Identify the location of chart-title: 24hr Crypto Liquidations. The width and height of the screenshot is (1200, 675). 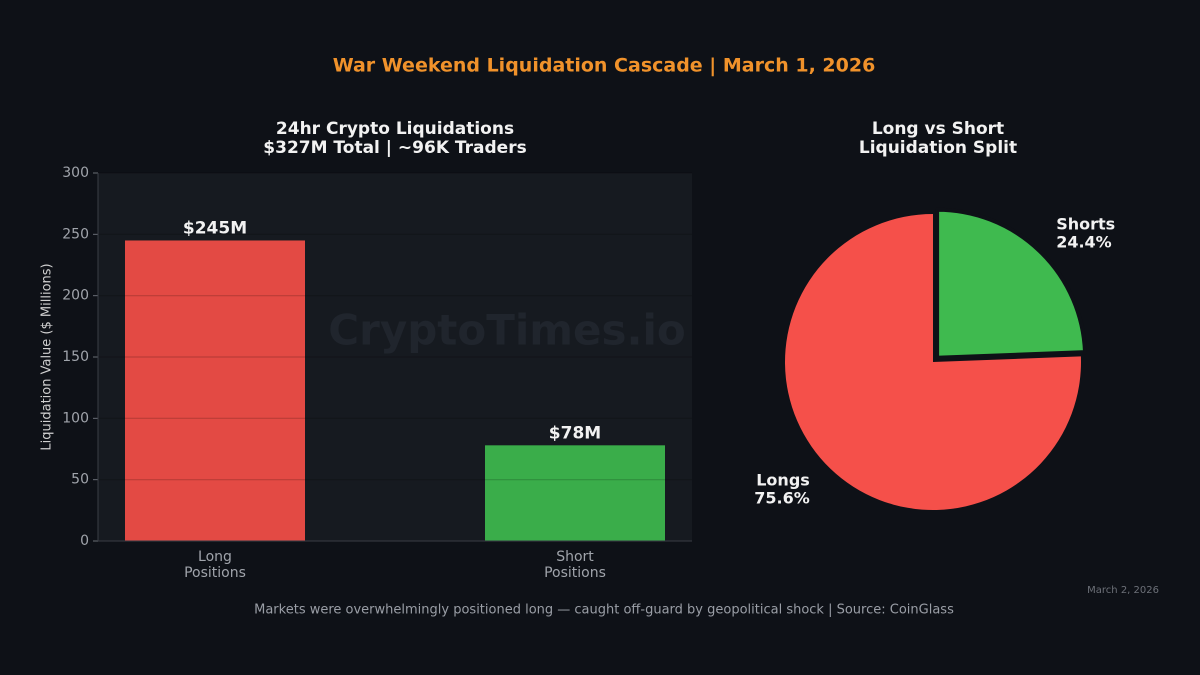
(395, 129).